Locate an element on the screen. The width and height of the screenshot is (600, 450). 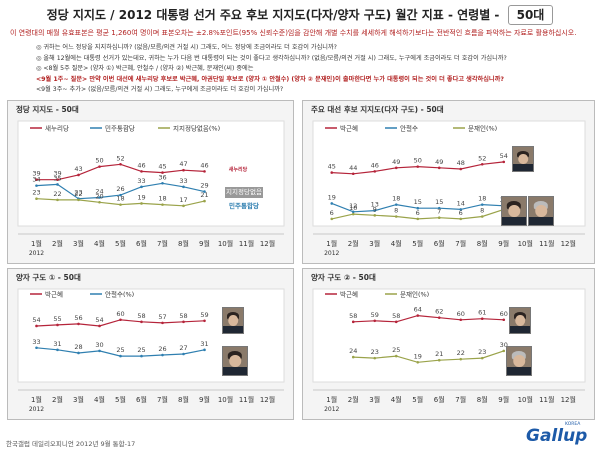
data-label: 12 is located at coordinates (353, 206).